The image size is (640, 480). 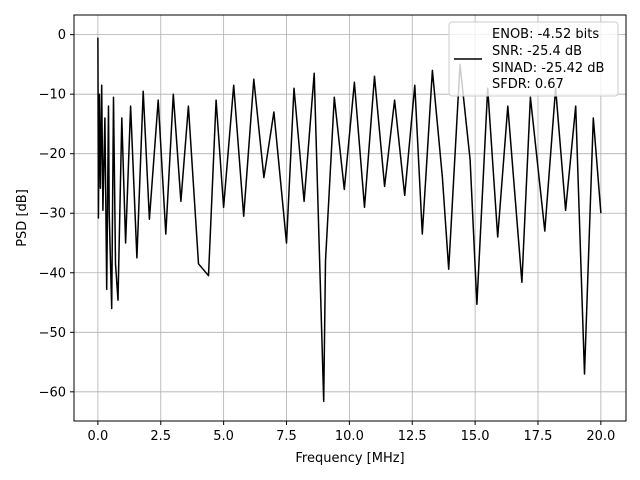 What do you see at coordinates (286, 436) in the screenshot?
I see `x-tick-label: 7.5` at bounding box center [286, 436].